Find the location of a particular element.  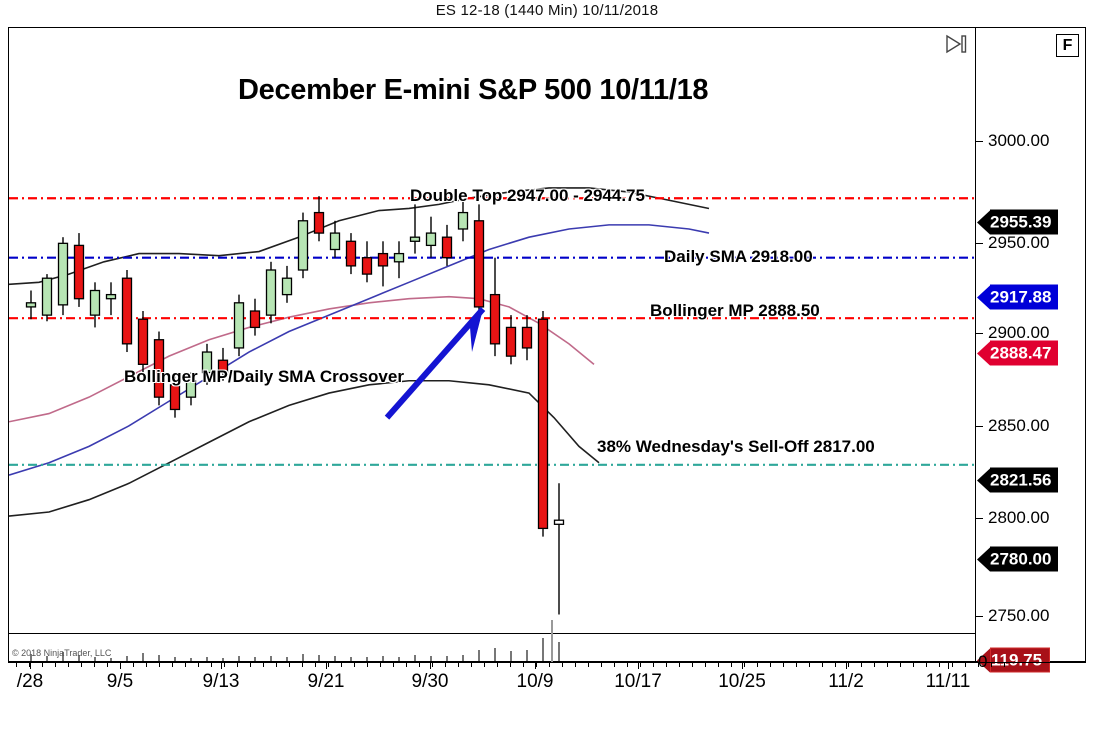

annotation-bollinger-mp: Bollinger MP 2888.50 is located at coordinates (735, 310).